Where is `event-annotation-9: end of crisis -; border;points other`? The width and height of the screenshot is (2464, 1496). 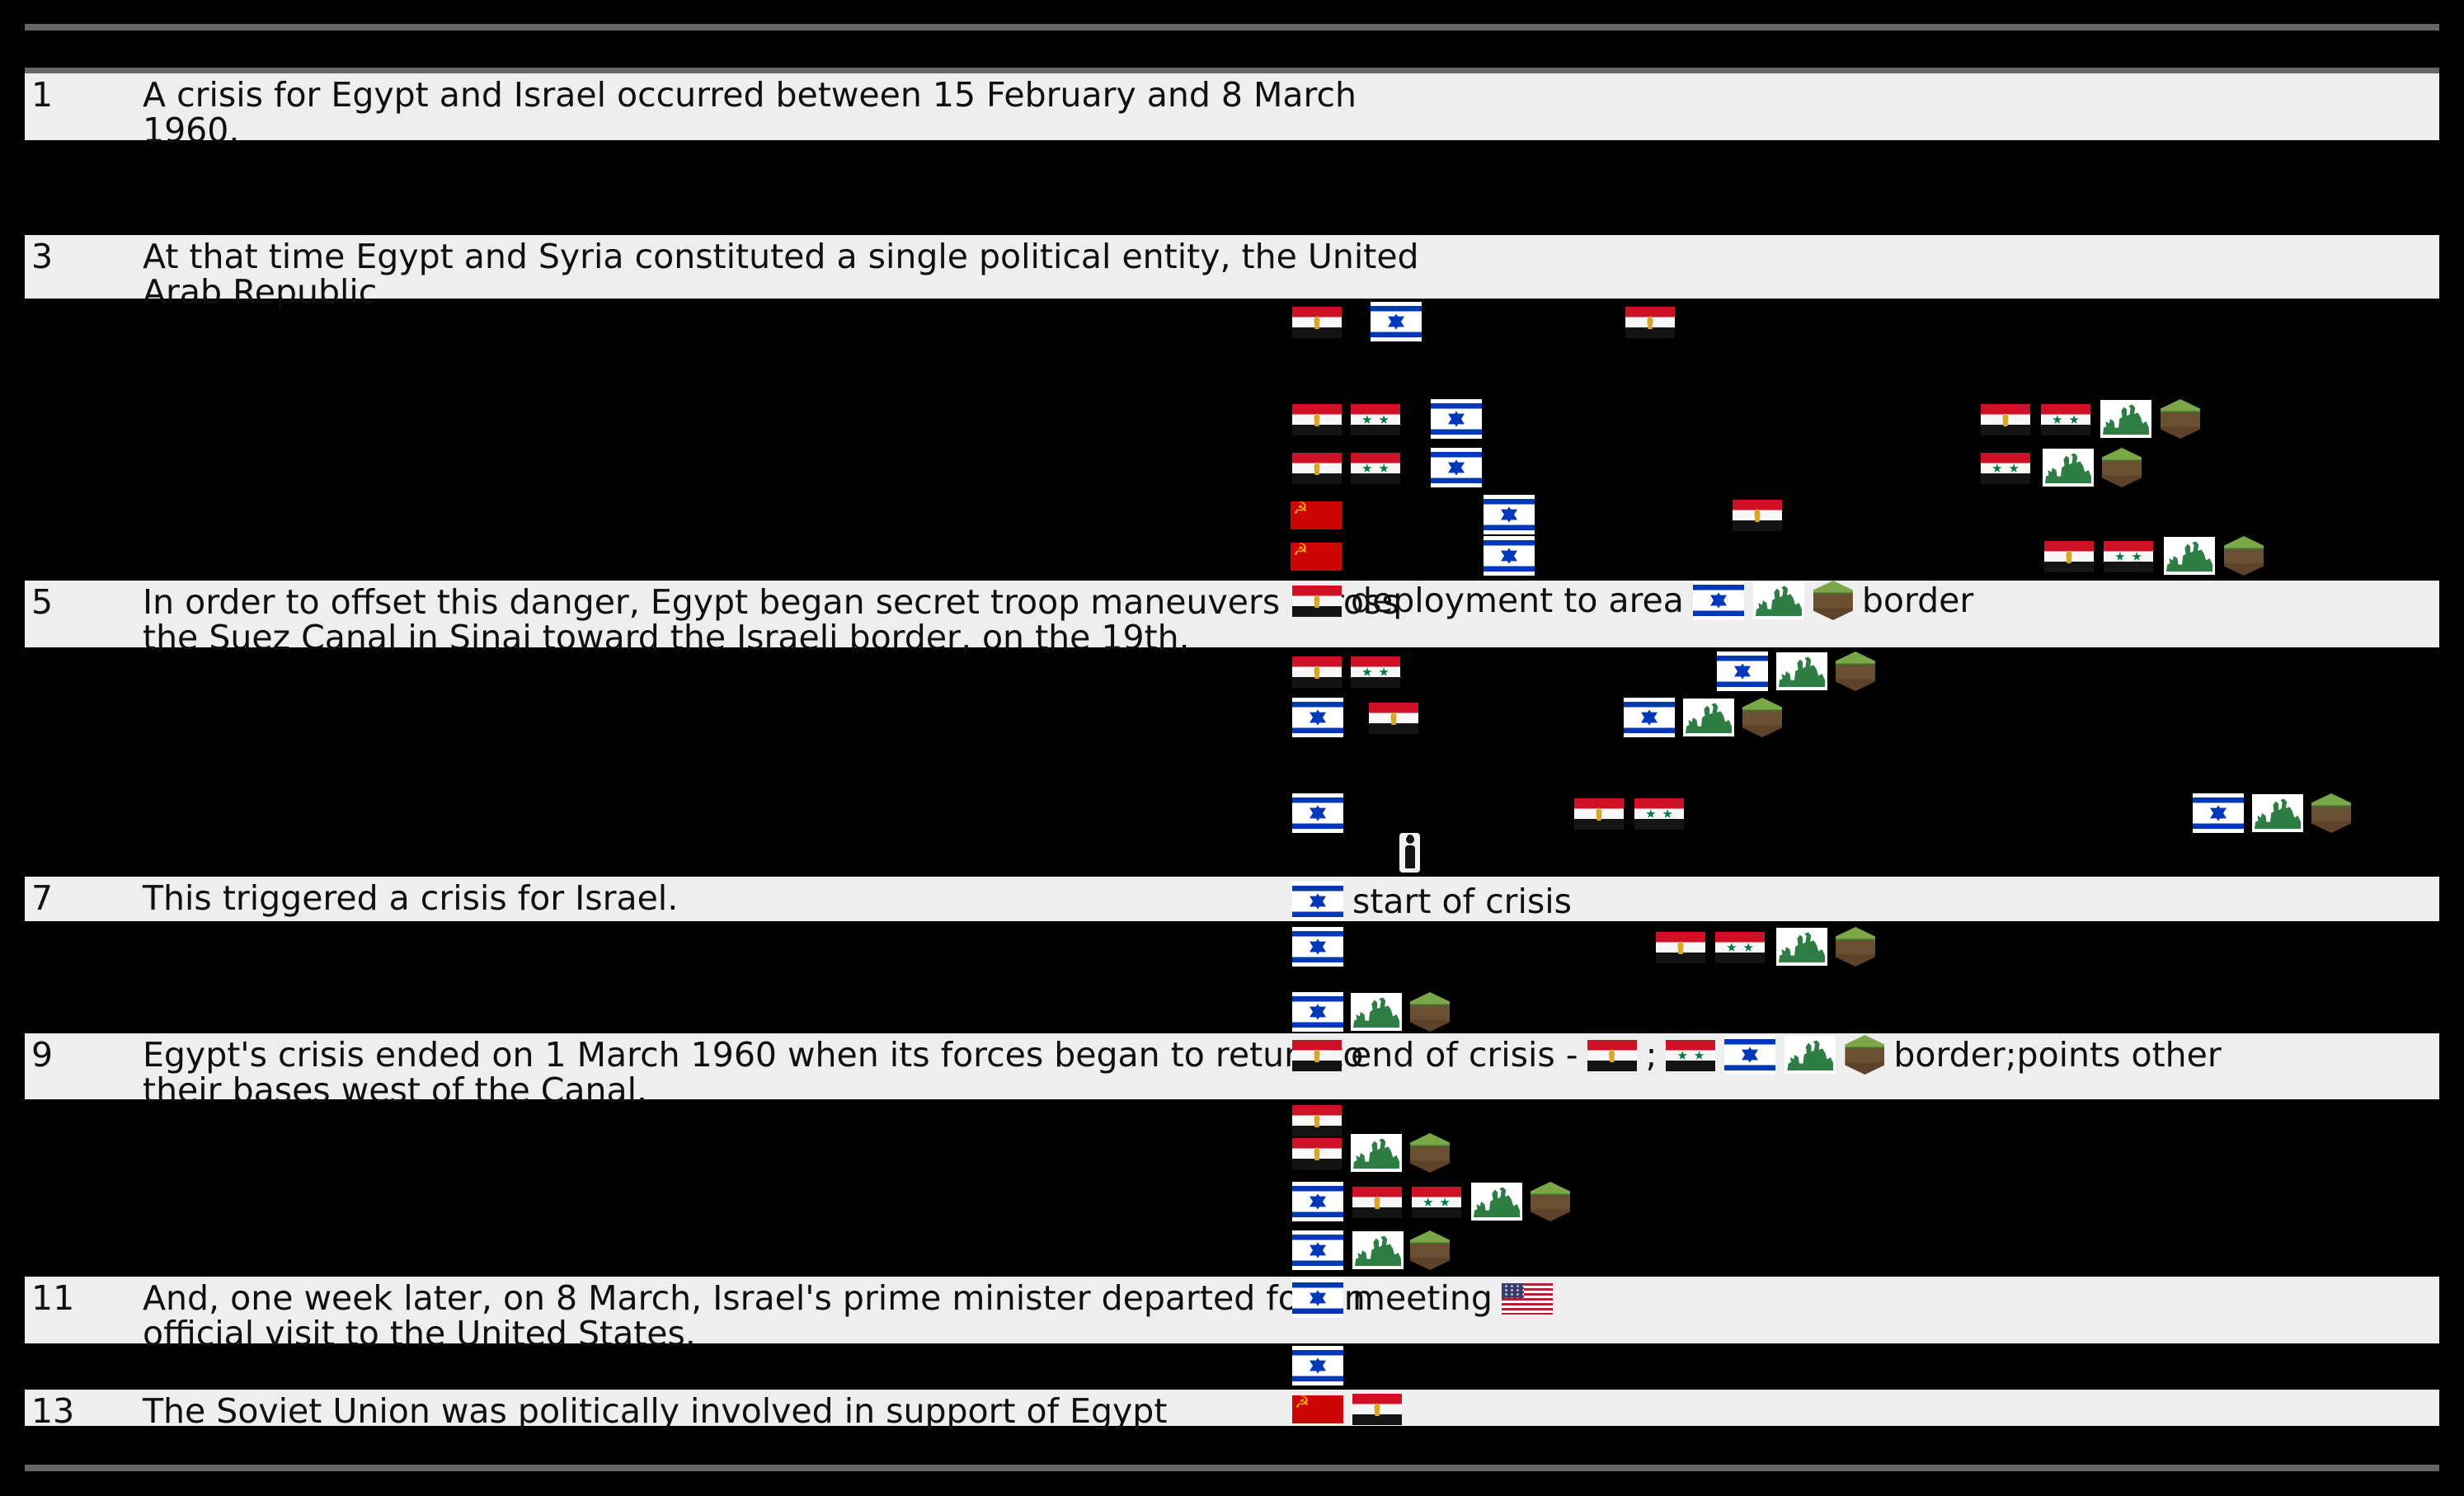 event-annotation-9: end of crisis -; border;points other is located at coordinates (1757, 1055).